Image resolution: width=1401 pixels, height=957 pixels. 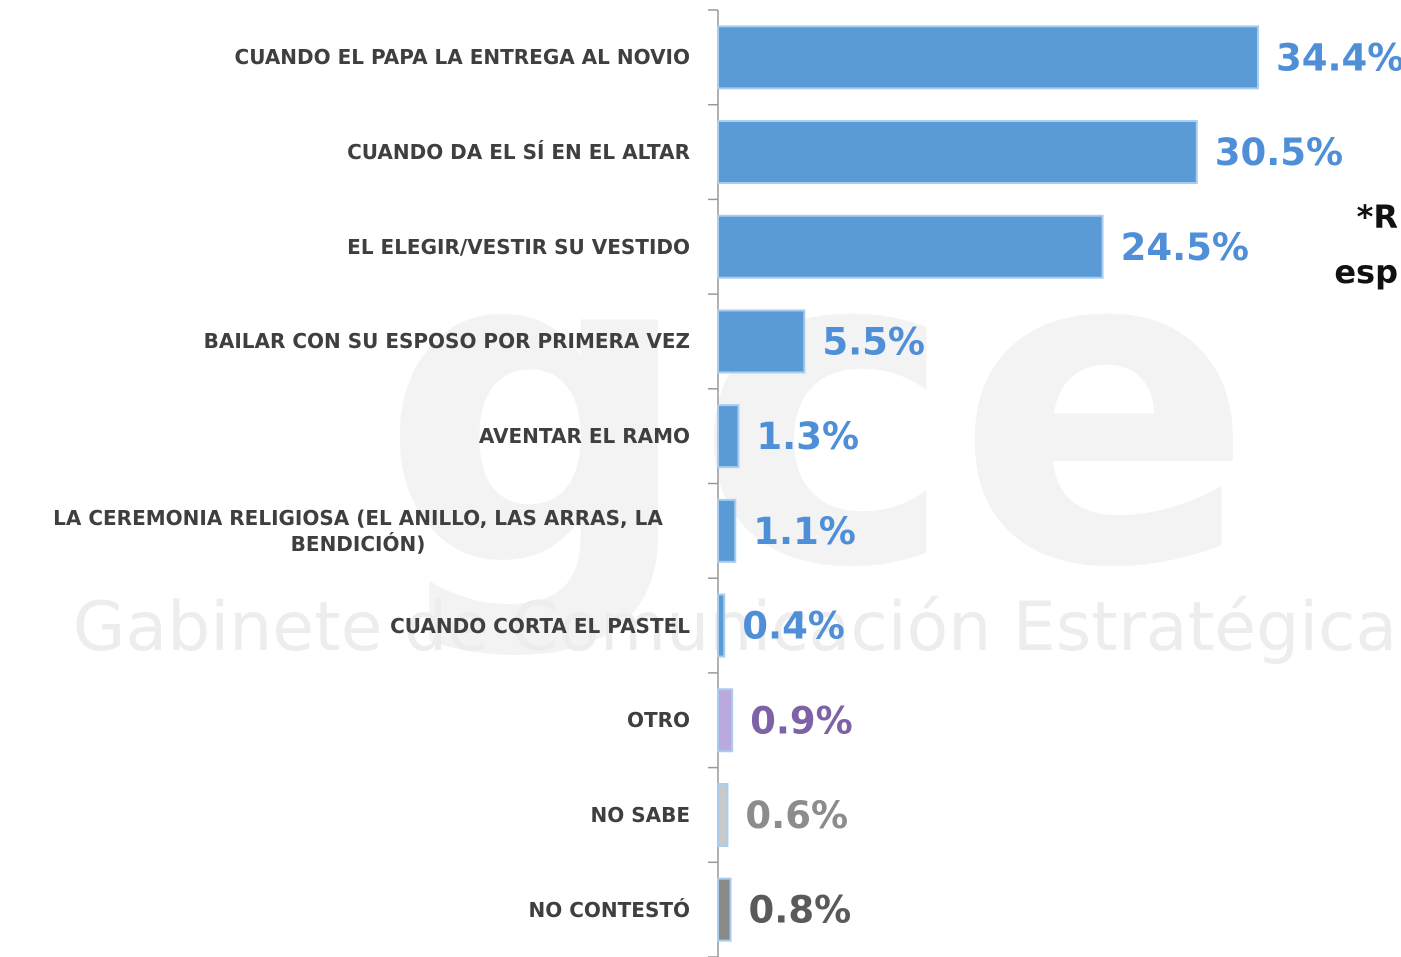 What do you see at coordinates (584, 436) in the screenshot?
I see `category-label: AVENTAR EL RAMO` at bounding box center [584, 436].